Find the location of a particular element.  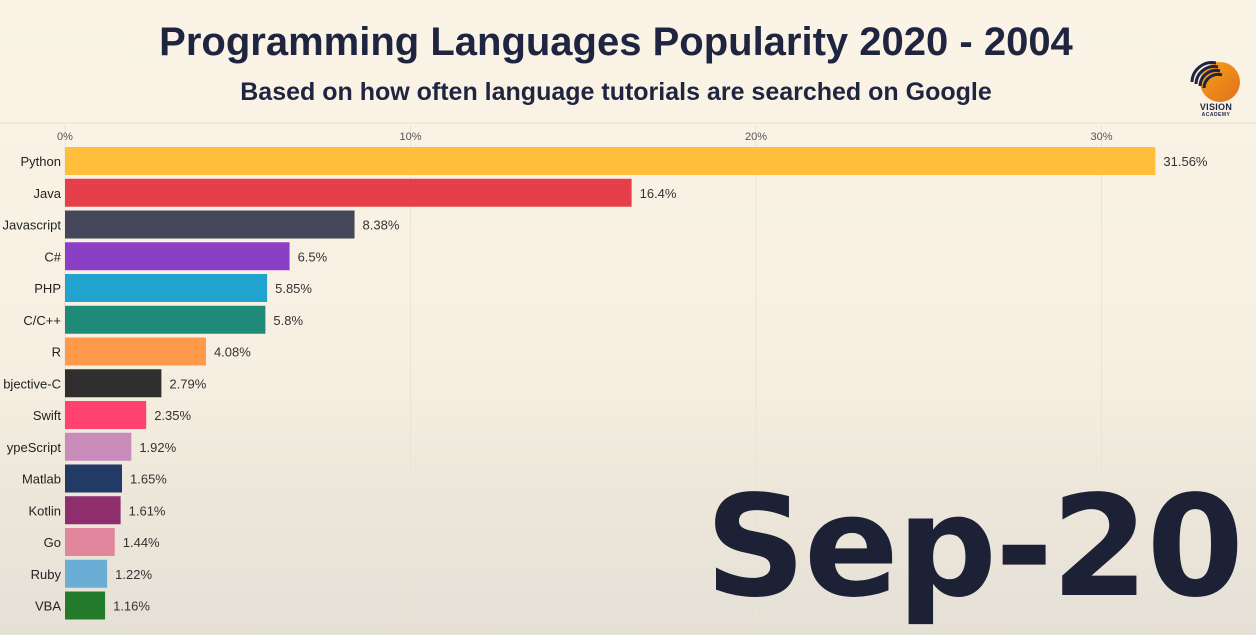

category-label: Python is located at coordinates (41, 161).